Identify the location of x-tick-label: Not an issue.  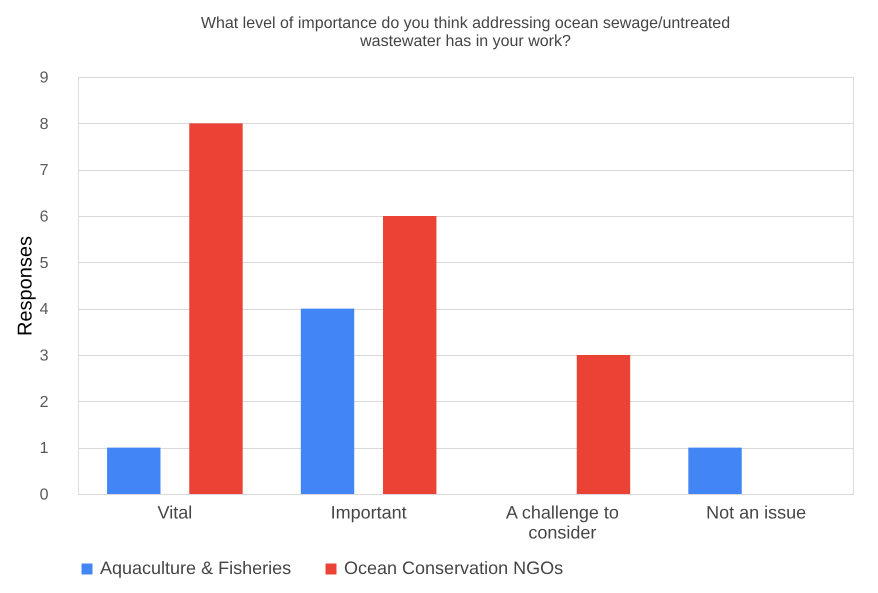
(756, 512).